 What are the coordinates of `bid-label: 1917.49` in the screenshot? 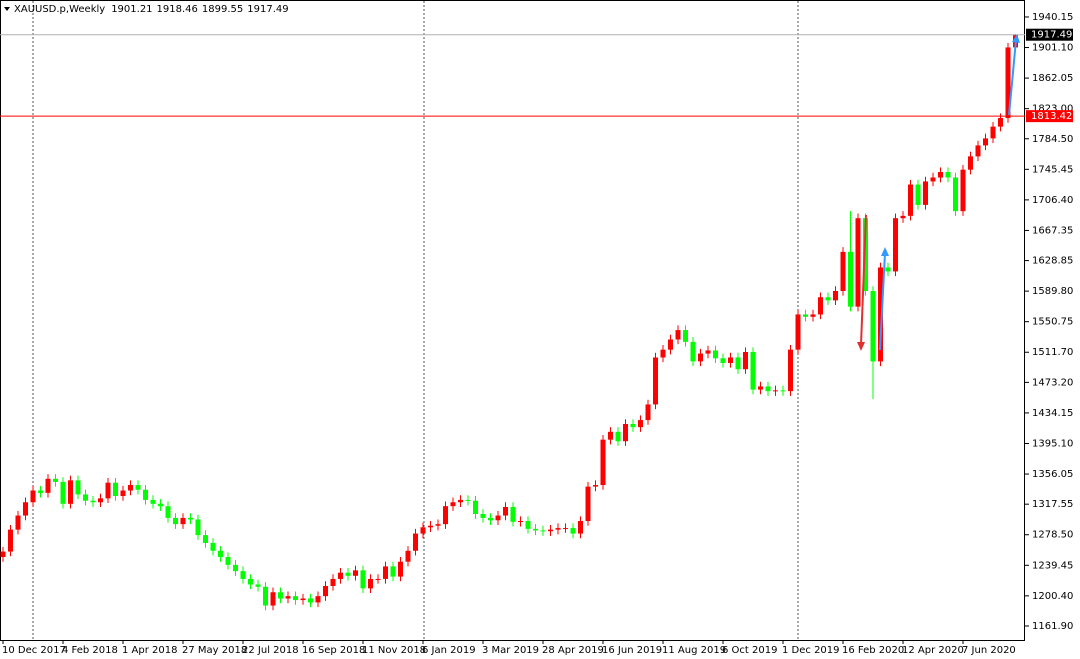 It's located at (1051, 35).